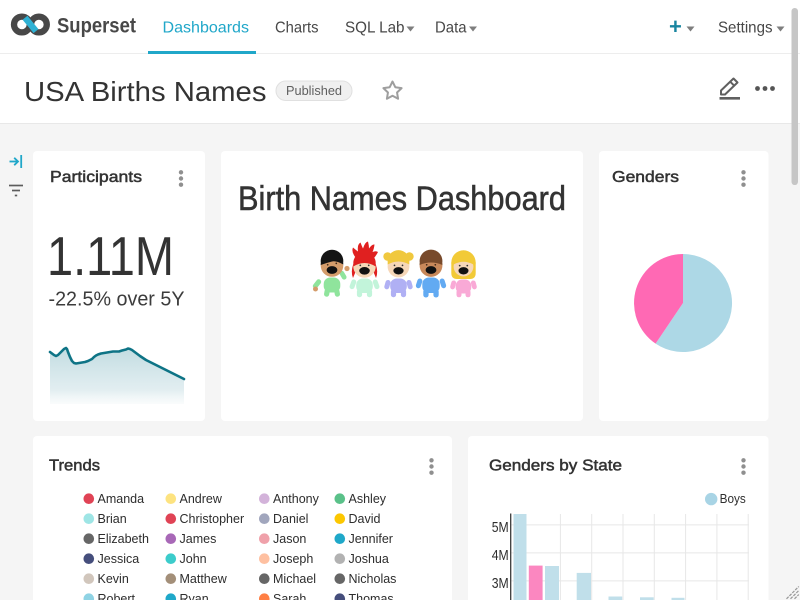  I want to click on svg-text: Daniel, so click(290, 519).